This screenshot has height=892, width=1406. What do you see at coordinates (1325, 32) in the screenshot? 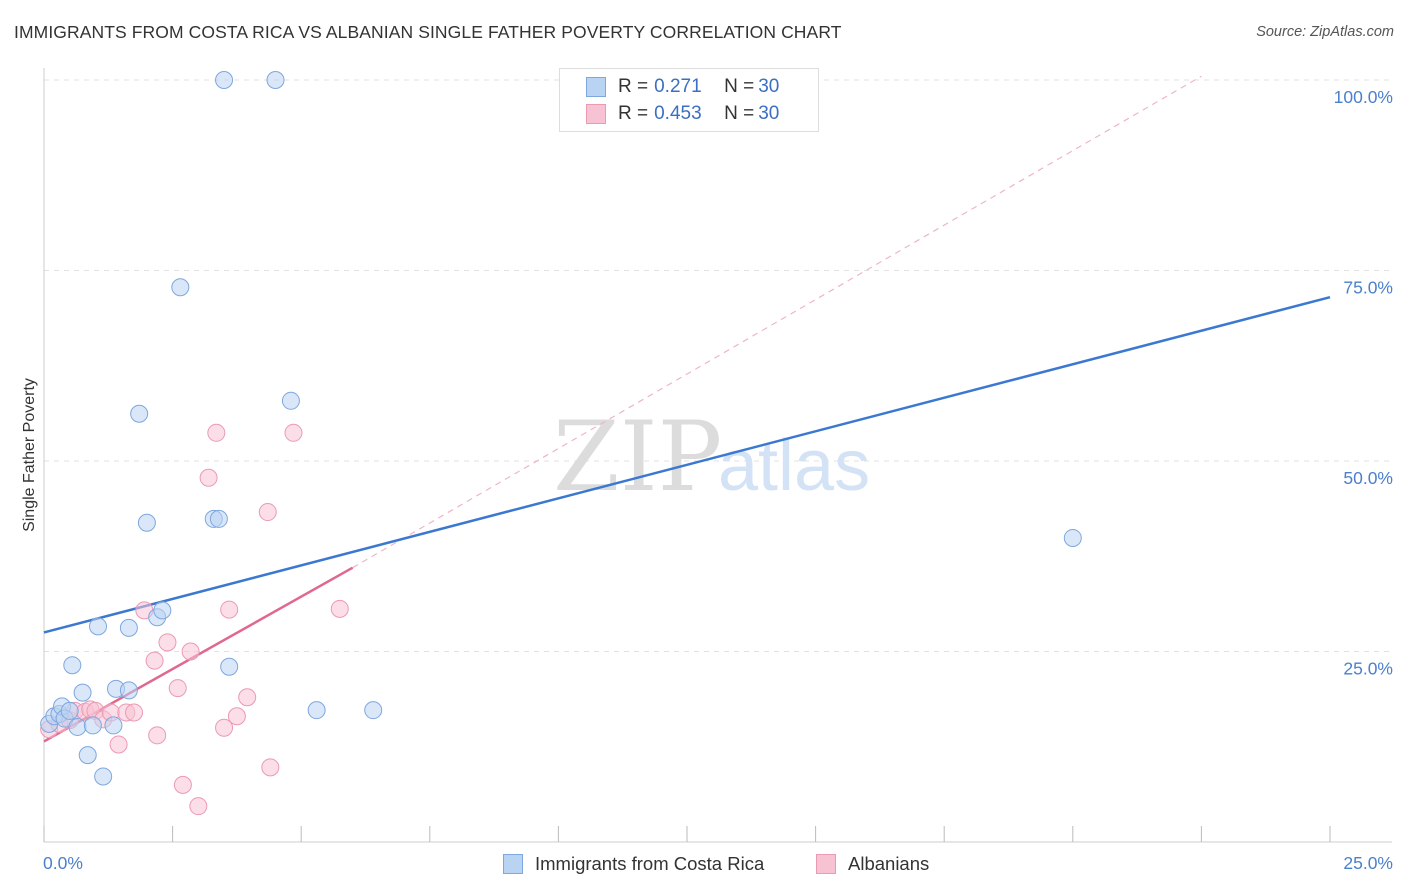
I see `source-credit: Source: ZipAtlas.com` at bounding box center [1325, 32].